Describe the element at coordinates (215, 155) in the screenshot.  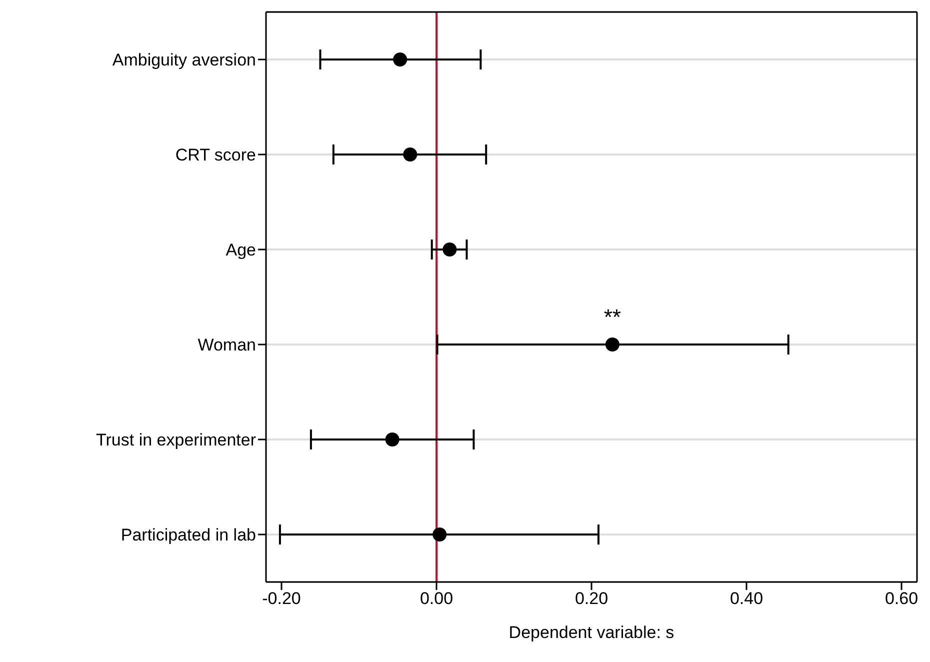
I see `y-tick-label: CRT score` at that location.